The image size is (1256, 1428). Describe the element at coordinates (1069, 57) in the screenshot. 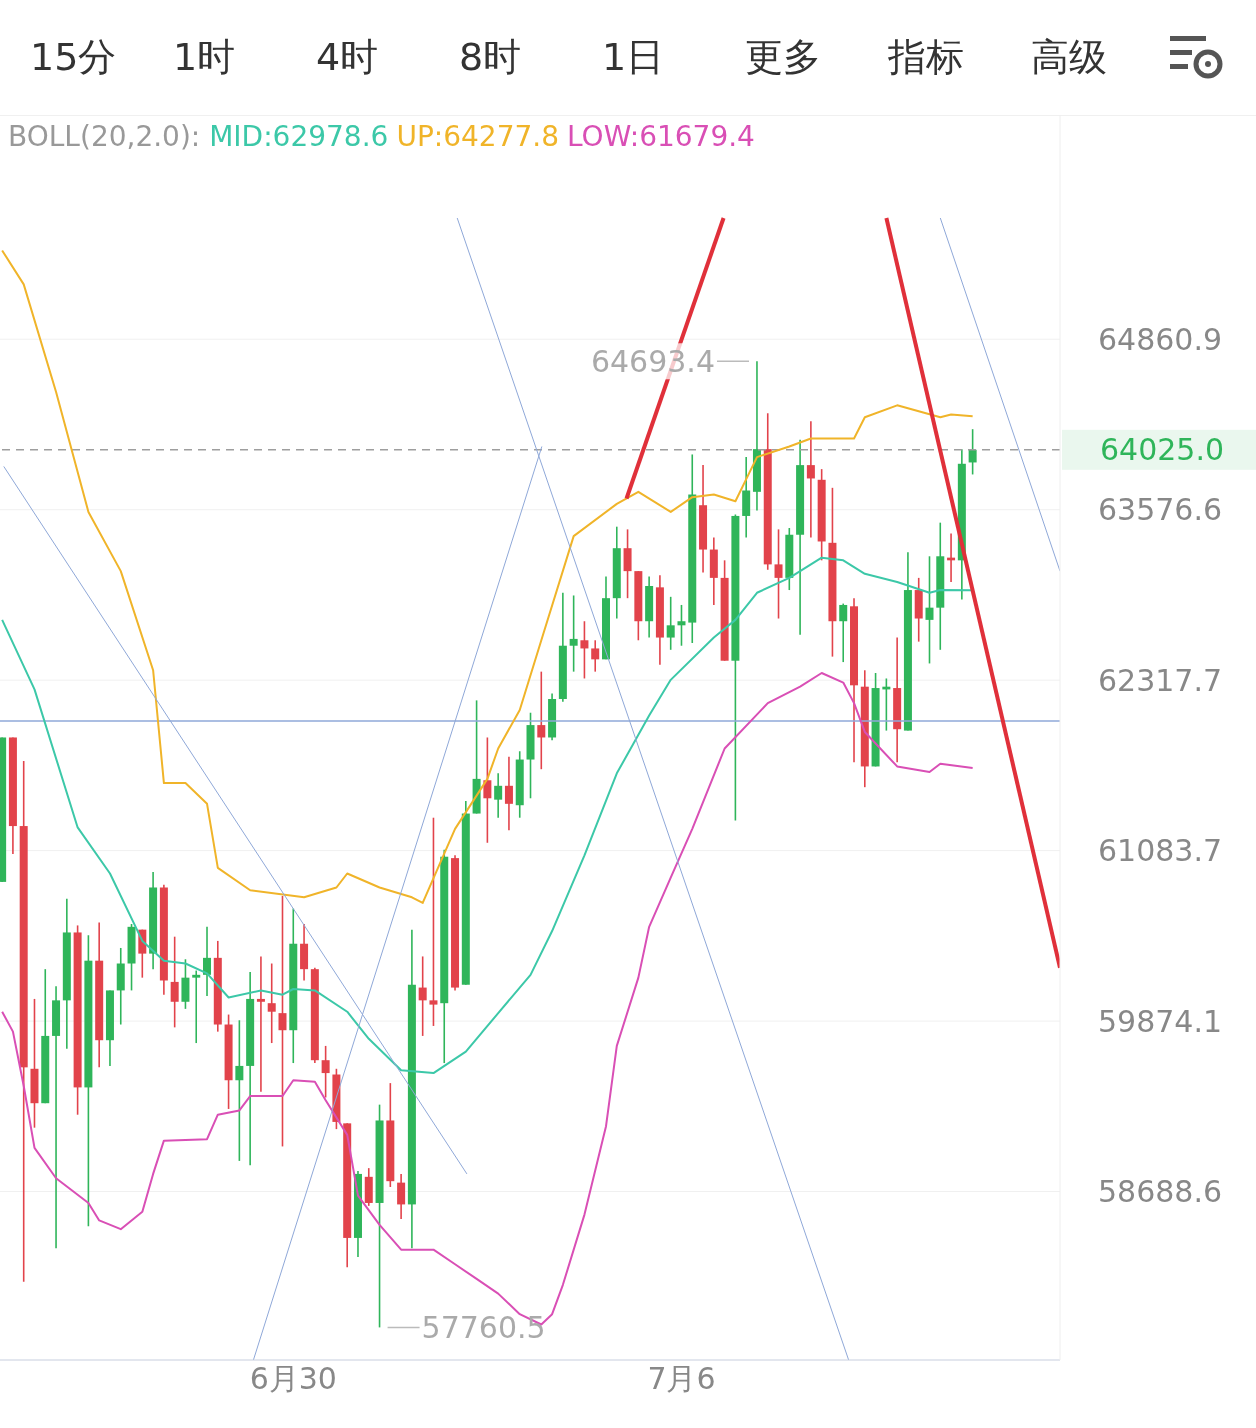

I see `text: 高级` at that location.